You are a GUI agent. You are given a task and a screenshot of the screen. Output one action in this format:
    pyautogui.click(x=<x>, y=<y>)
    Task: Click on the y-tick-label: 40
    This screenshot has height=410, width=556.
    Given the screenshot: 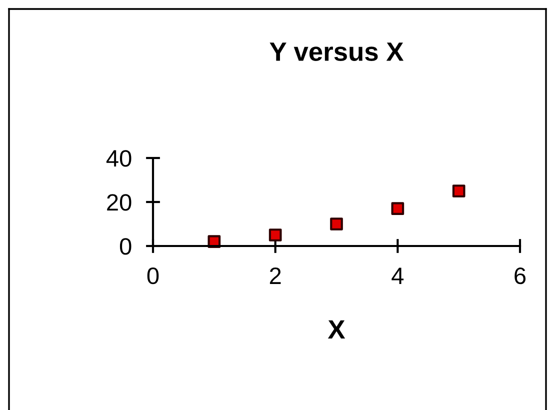 What is the action you would take?
    pyautogui.click(x=119, y=158)
    